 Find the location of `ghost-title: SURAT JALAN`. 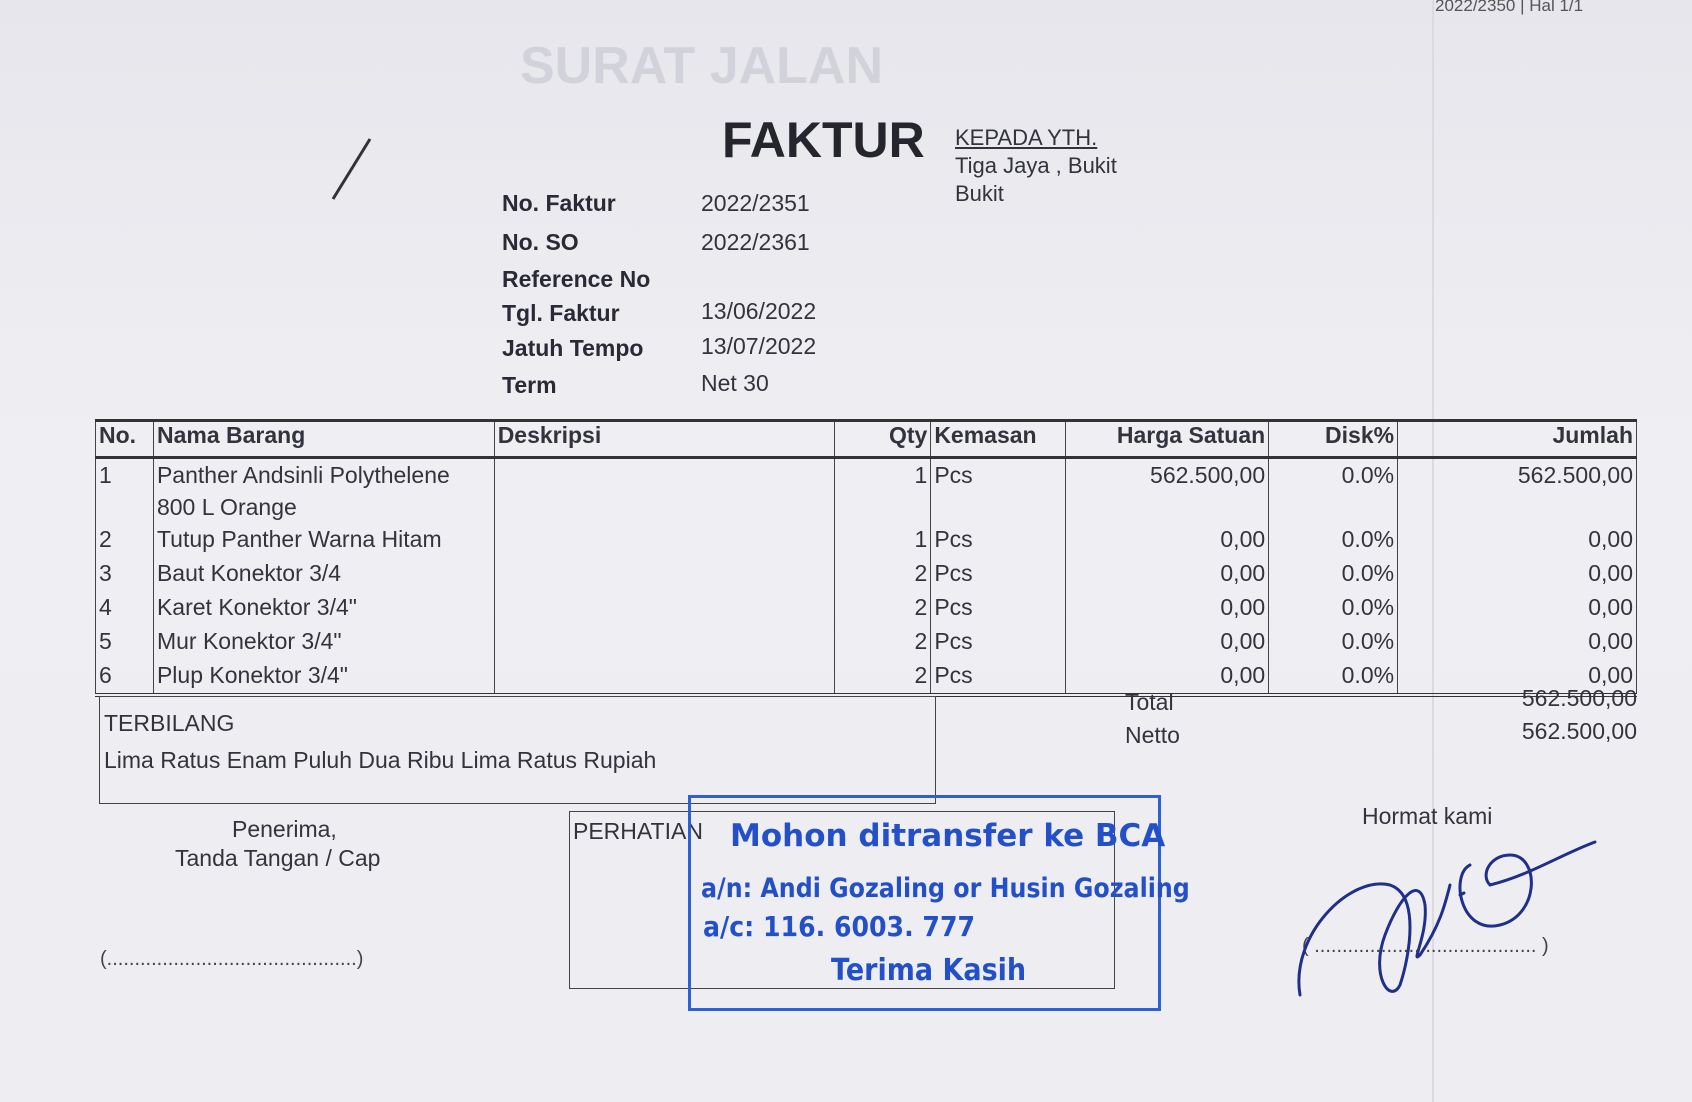

ghost-title: SURAT JALAN is located at coordinates (702, 66).